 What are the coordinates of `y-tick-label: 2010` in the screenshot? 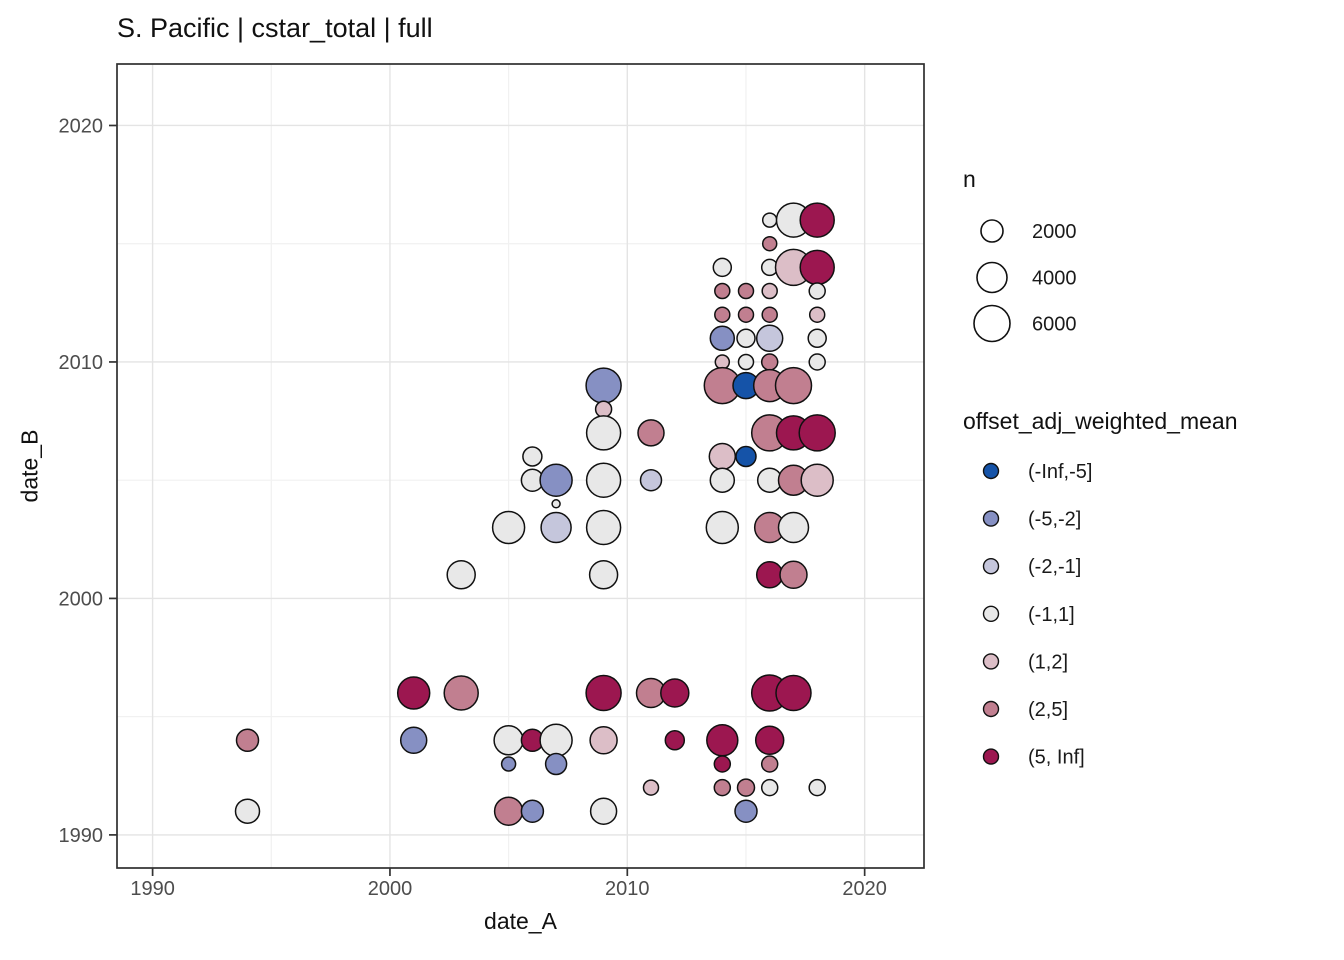 It's located at (81, 363).